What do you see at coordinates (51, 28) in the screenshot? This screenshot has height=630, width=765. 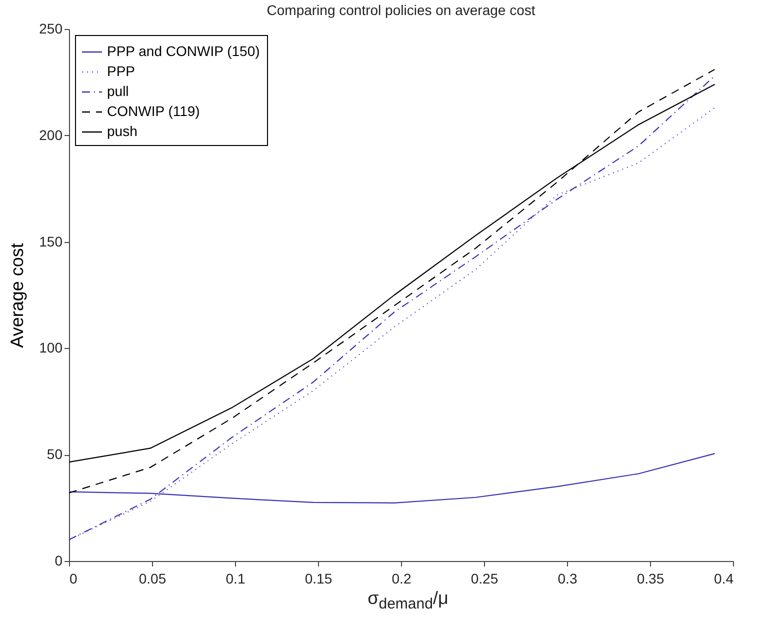 I see `y-tick-label: 250` at bounding box center [51, 28].